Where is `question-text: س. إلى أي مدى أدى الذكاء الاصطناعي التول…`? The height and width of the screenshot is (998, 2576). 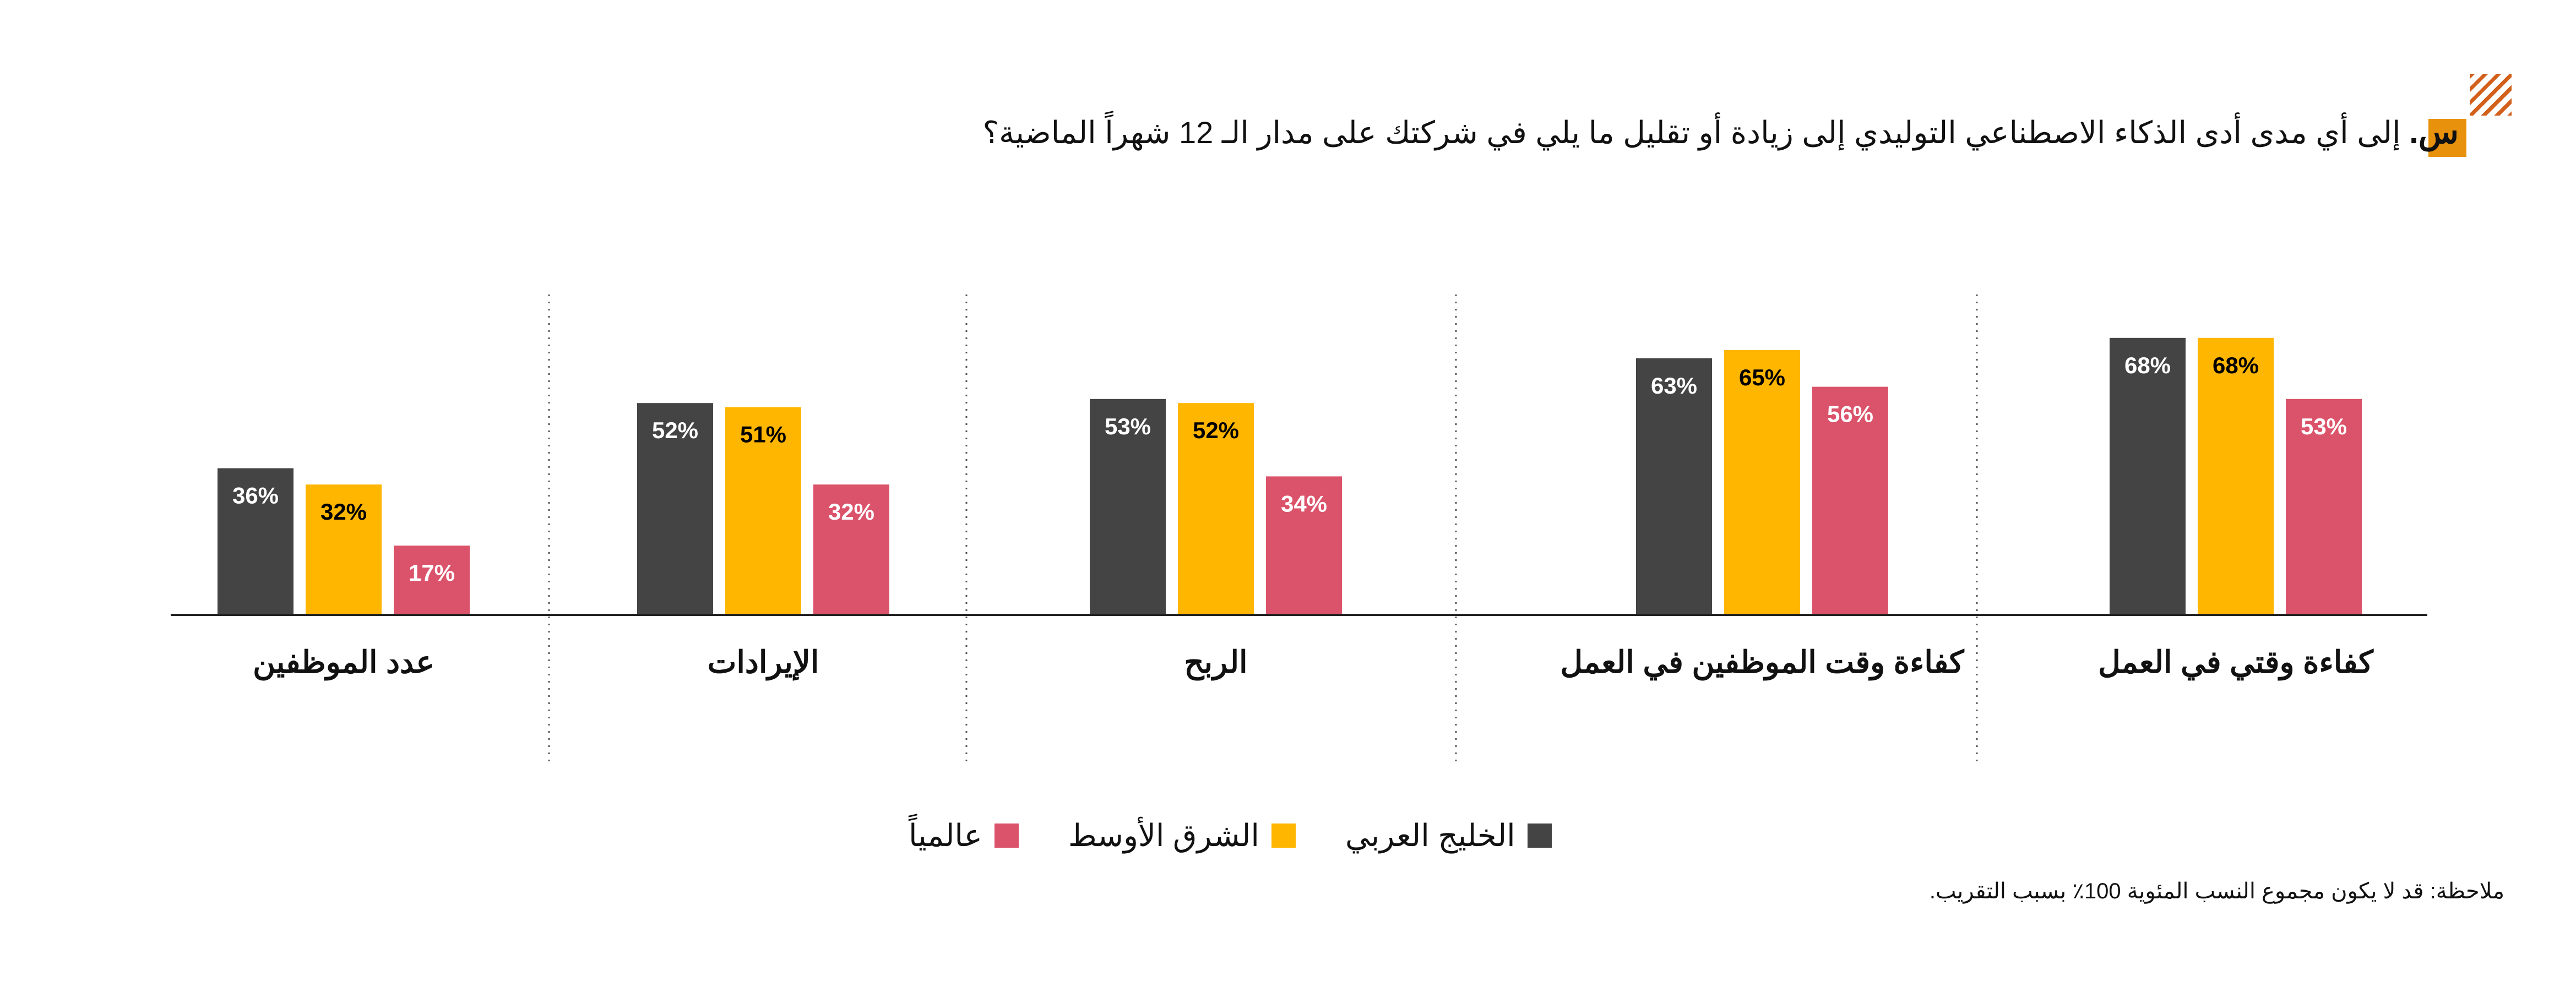
question-text: س. إلى أي مدى أدى الذكاء الاصطناعي التول… is located at coordinates (1523, 133).